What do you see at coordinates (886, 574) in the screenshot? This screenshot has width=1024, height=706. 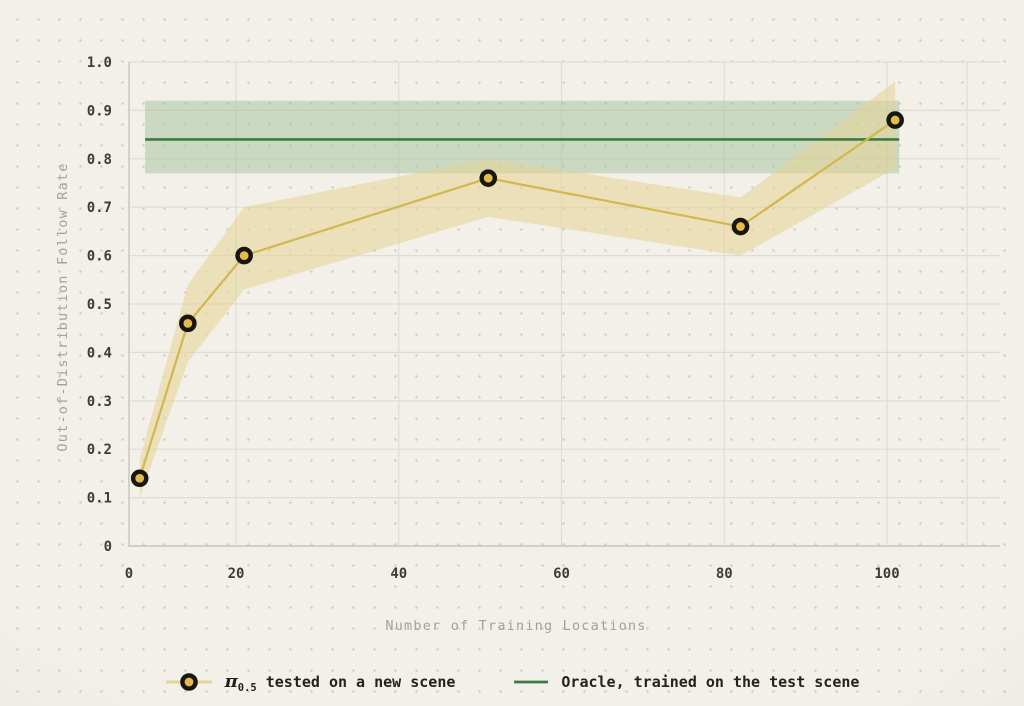 I see `x-tick-label: 100` at bounding box center [886, 574].